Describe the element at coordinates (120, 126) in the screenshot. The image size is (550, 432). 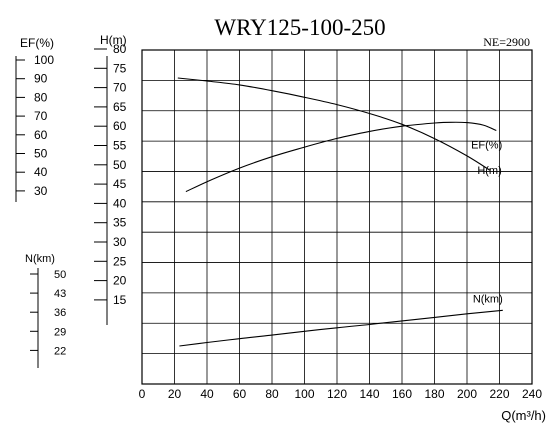
I see `h-tick-label: 60` at that location.